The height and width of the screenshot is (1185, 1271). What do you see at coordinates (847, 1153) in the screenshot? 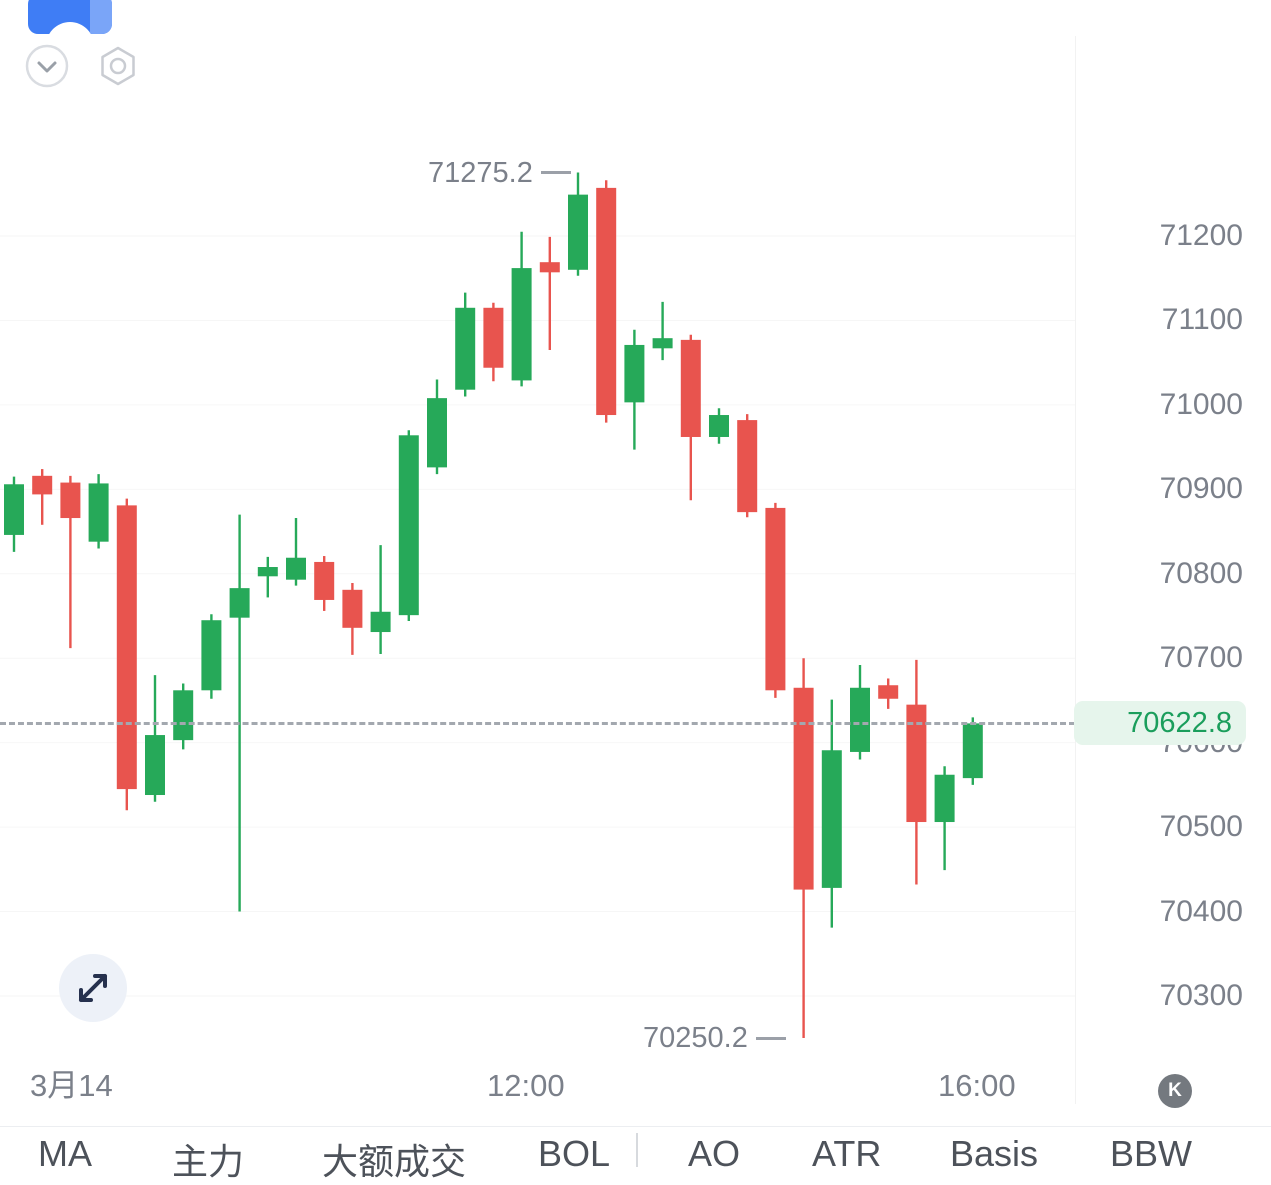
I see `indicator-item-atr: ATR` at bounding box center [847, 1153].